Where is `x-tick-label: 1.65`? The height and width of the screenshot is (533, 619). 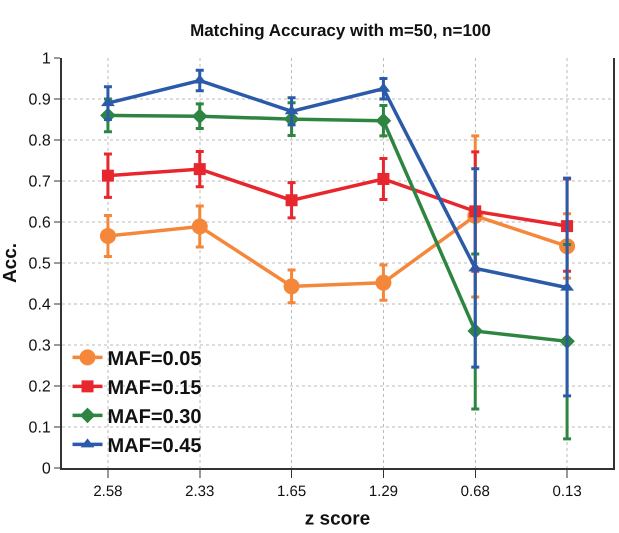
x-tick-label: 1.65 is located at coordinates (291, 491).